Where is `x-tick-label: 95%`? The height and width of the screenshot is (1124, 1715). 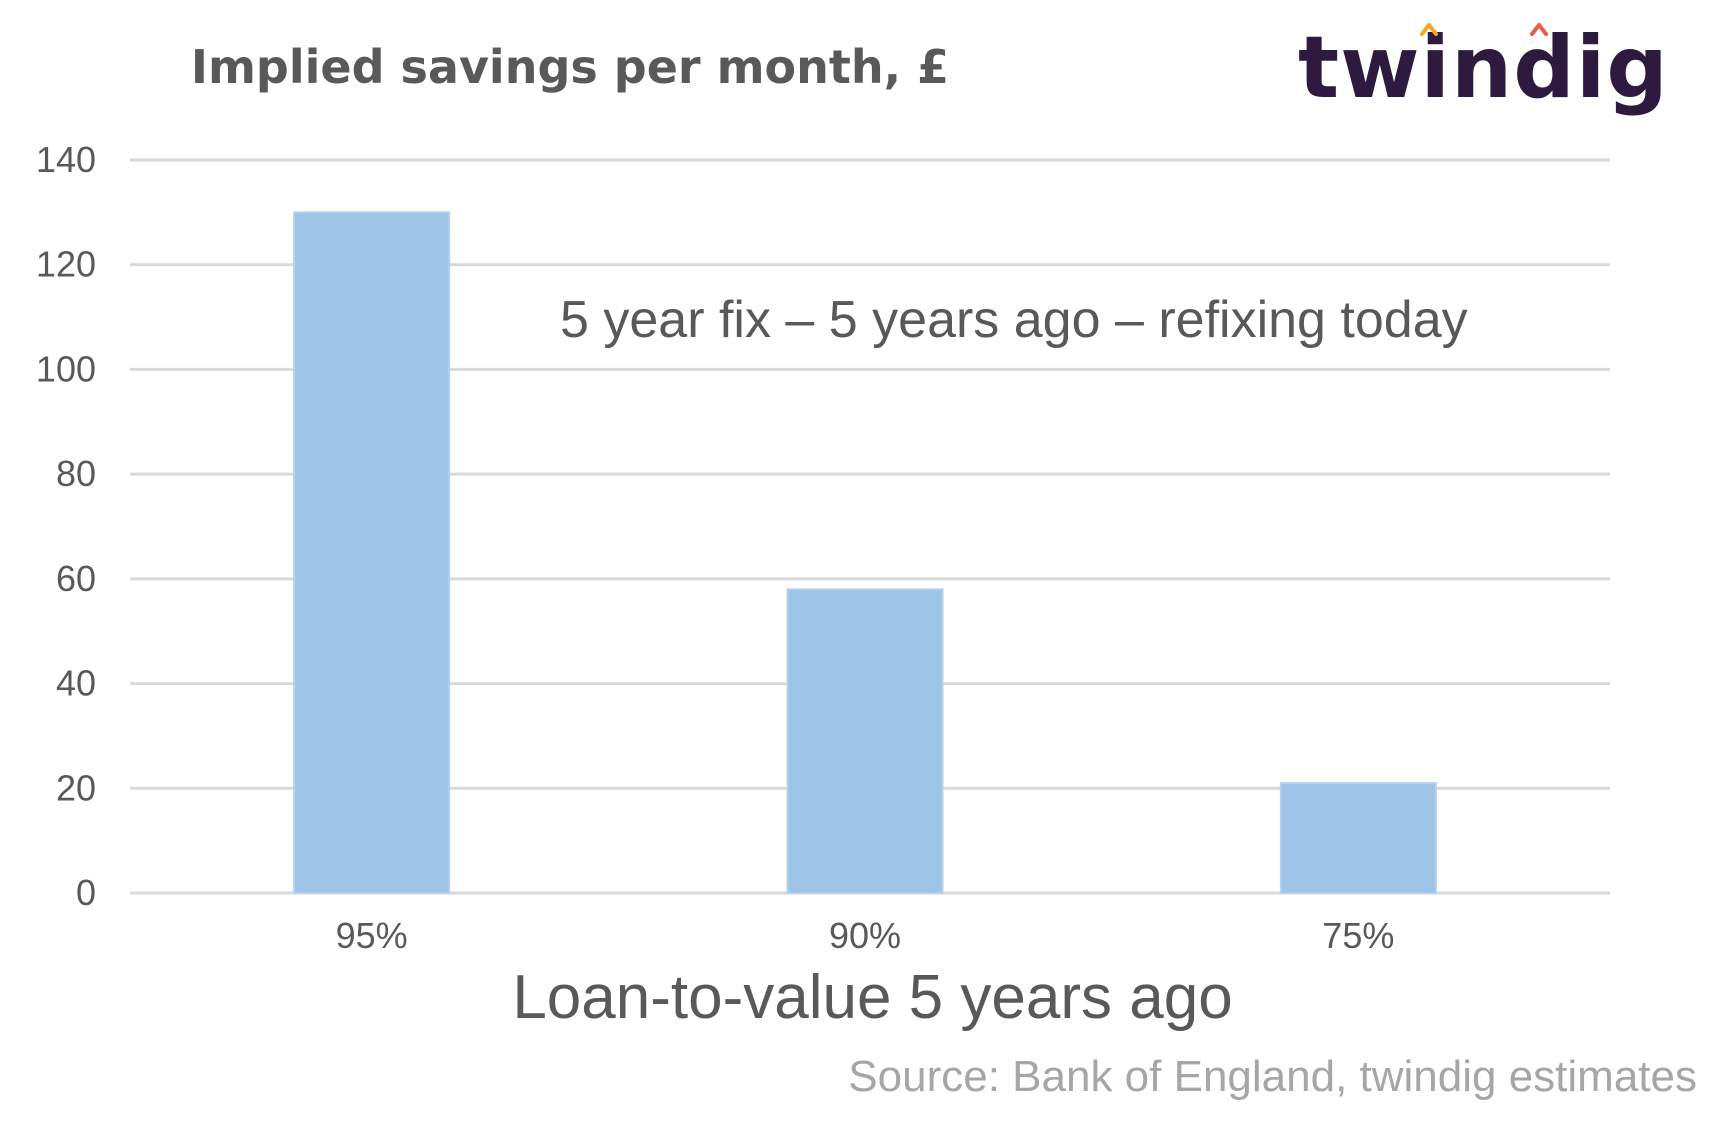 x-tick-label: 95% is located at coordinates (372, 935).